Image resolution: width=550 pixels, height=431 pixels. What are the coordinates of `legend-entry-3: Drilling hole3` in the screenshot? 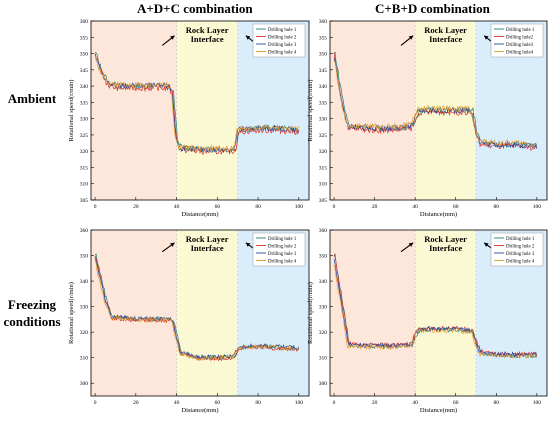 It's located at (520, 45).